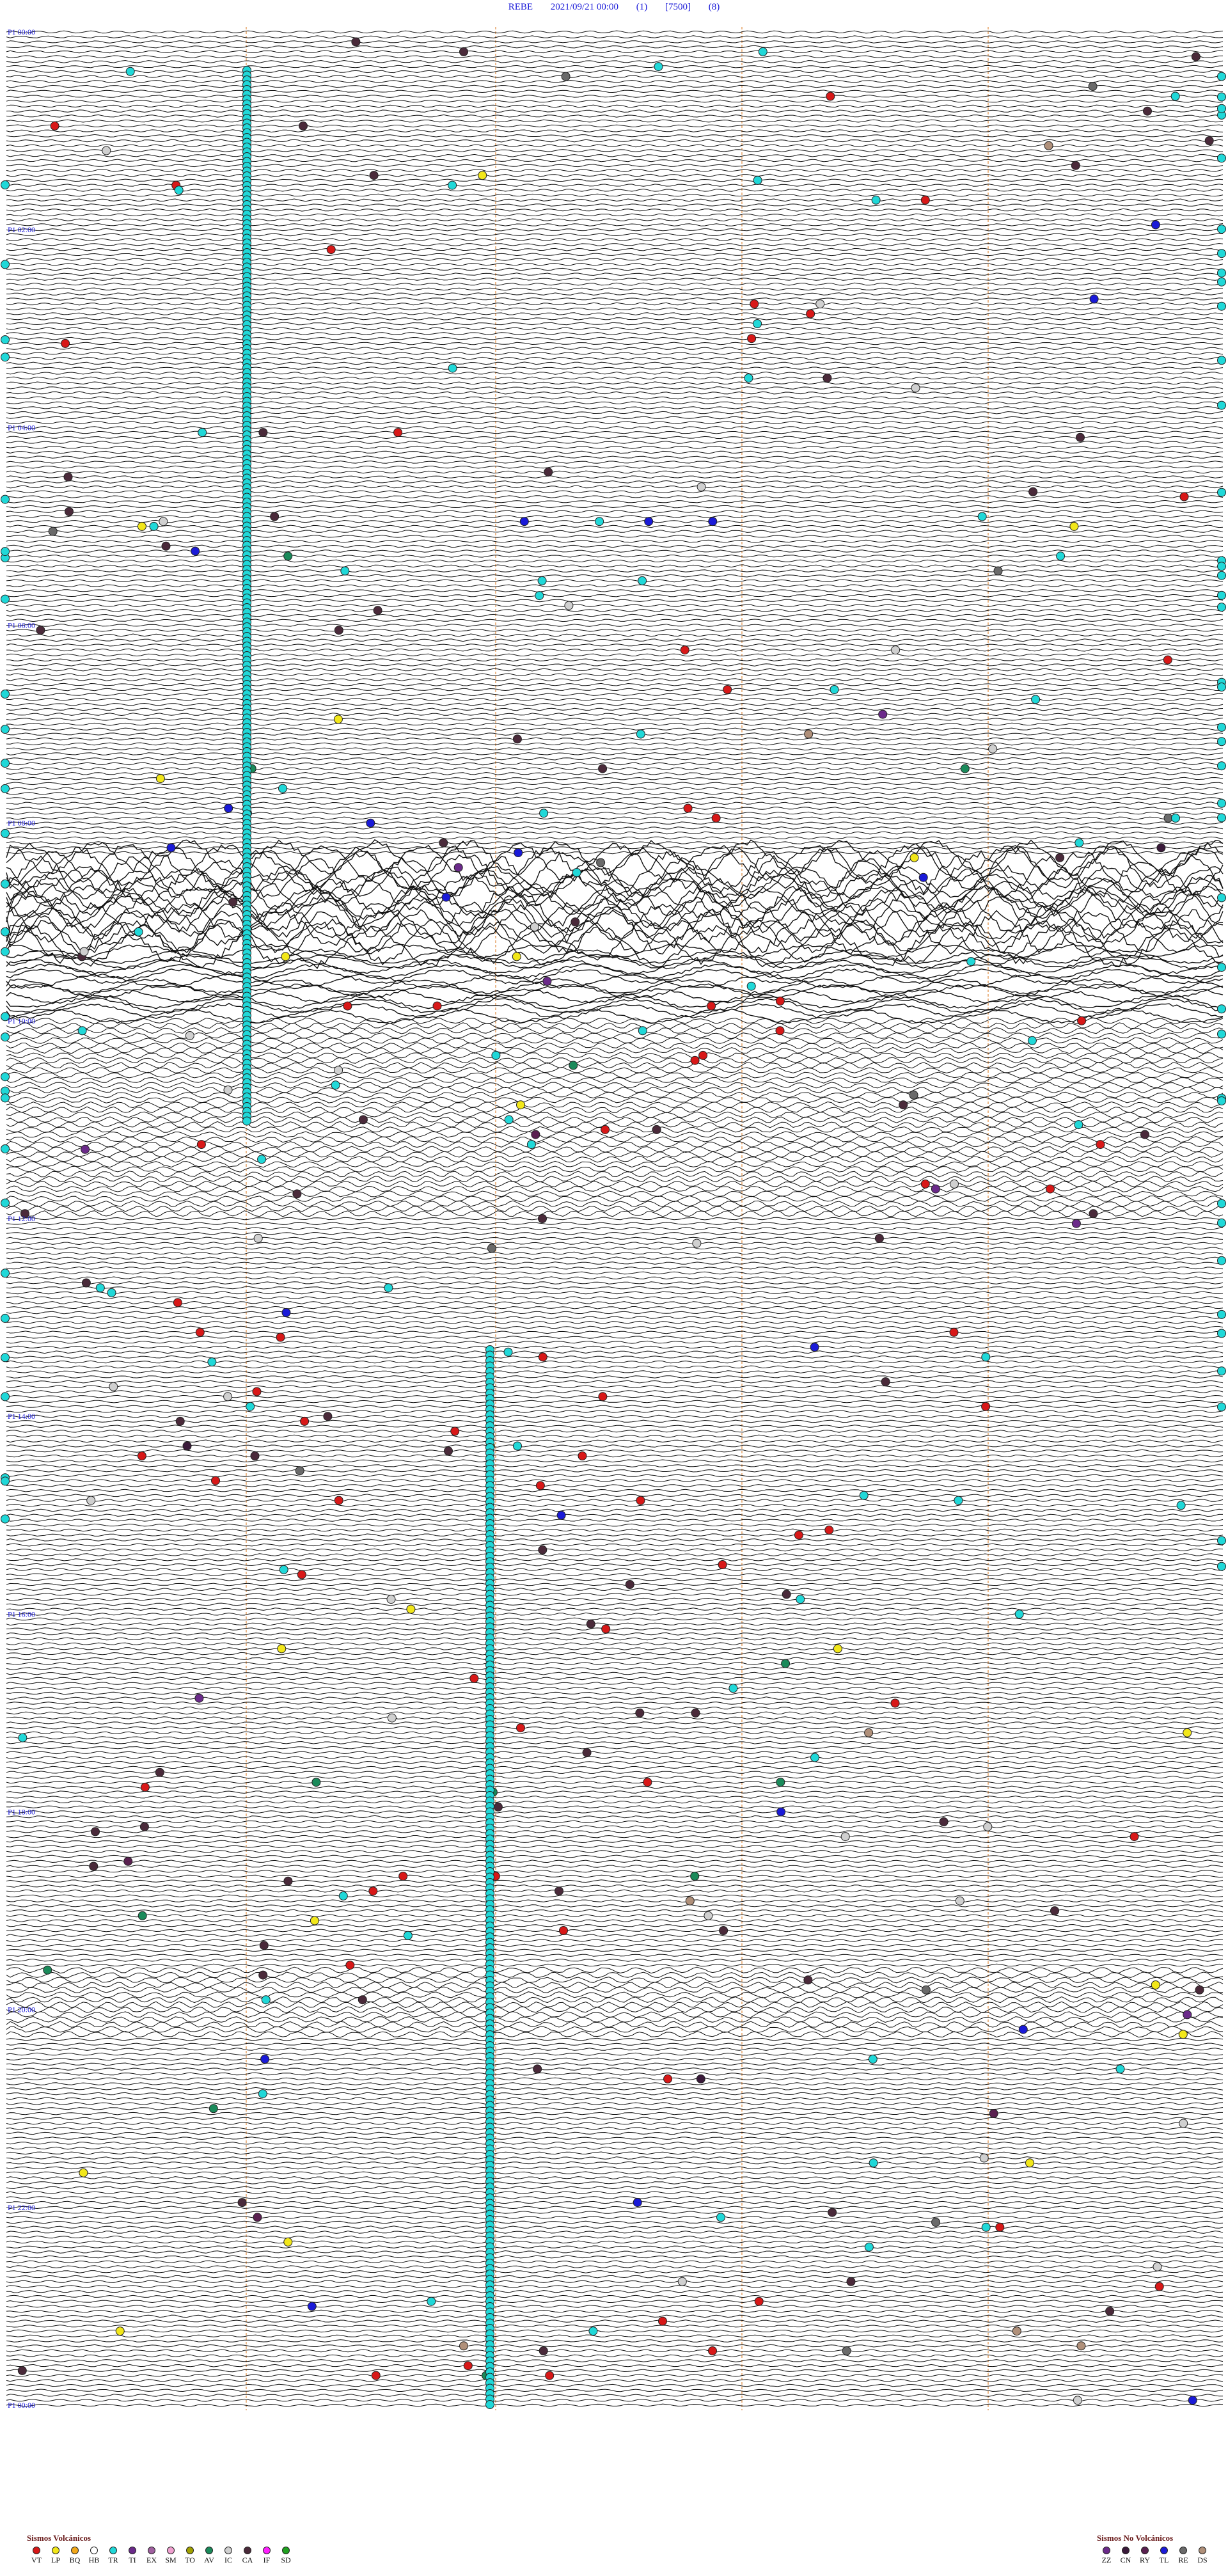 This screenshot has width=1228, height=2576. What do you see at coordinates (161, 2556) in the screenshot?
I see `legend-volcanic-items: VT LP BQ HB TR TI EX SM TO AV IC CA IF SD` at bounding box center [161, 2556].